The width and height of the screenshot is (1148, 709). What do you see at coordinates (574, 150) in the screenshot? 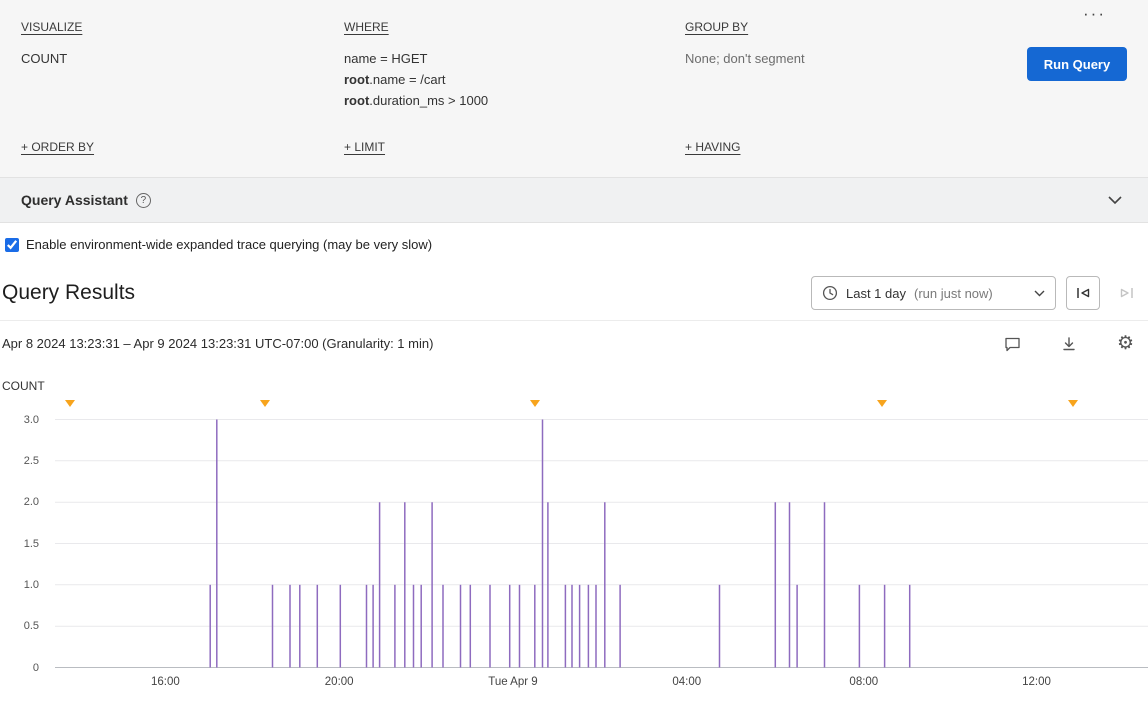
I see `add-clause-row: + ORDER BY + LIMIT + HAVING` at bounding box center [574, 150].